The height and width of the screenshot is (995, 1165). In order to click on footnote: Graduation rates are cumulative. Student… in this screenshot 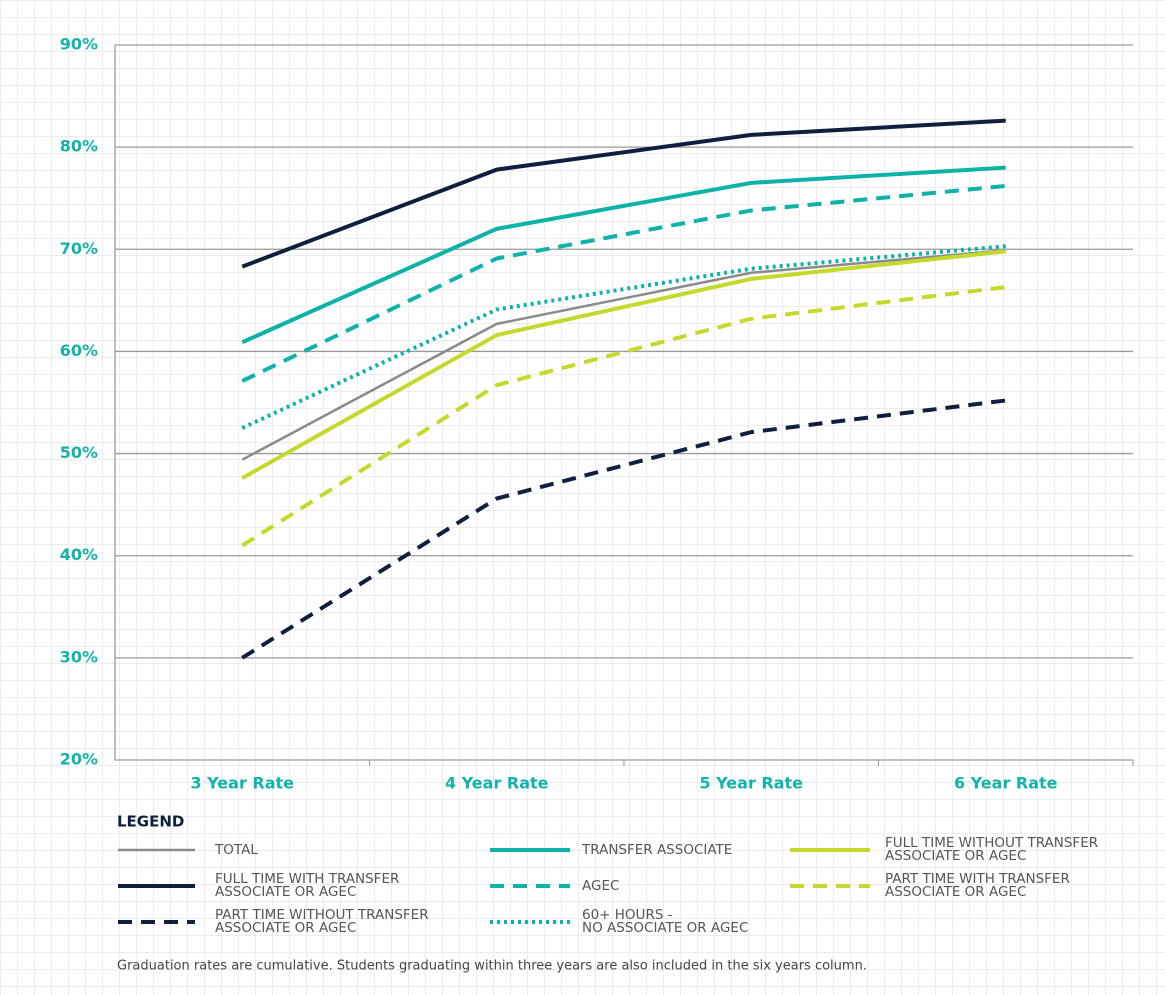, I will do `click(492, 966)`.